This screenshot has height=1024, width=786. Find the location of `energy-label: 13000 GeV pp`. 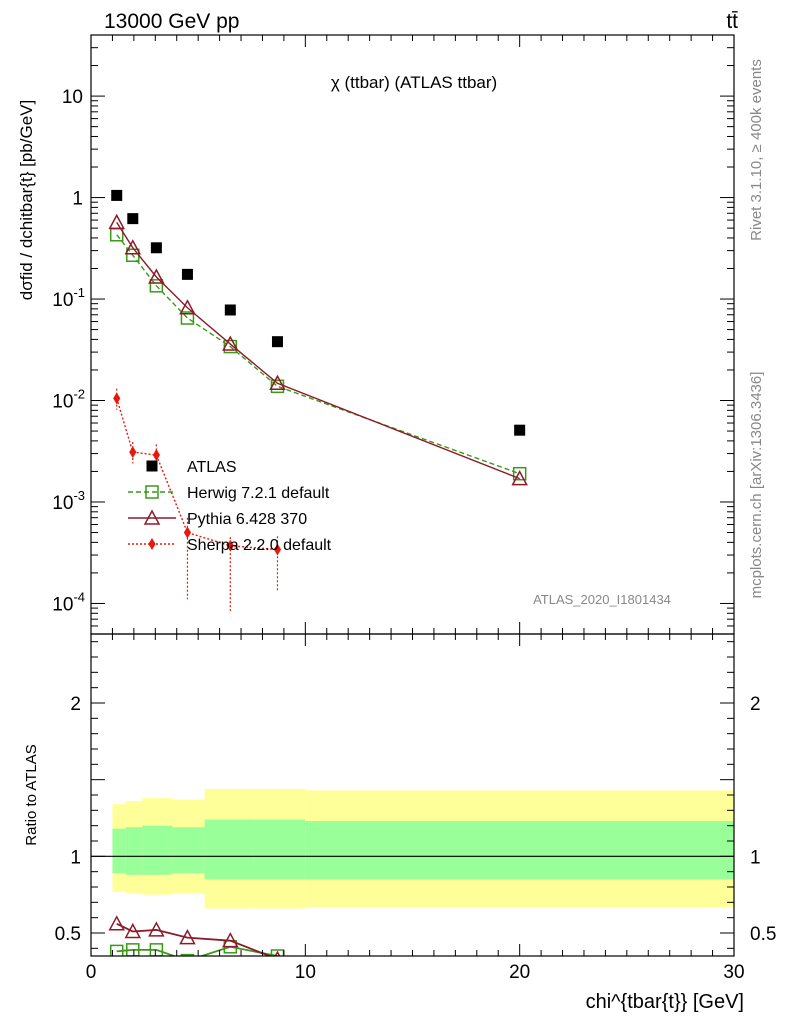

energy-label: 13000 GeV pp is located at coordinates (171, 21).